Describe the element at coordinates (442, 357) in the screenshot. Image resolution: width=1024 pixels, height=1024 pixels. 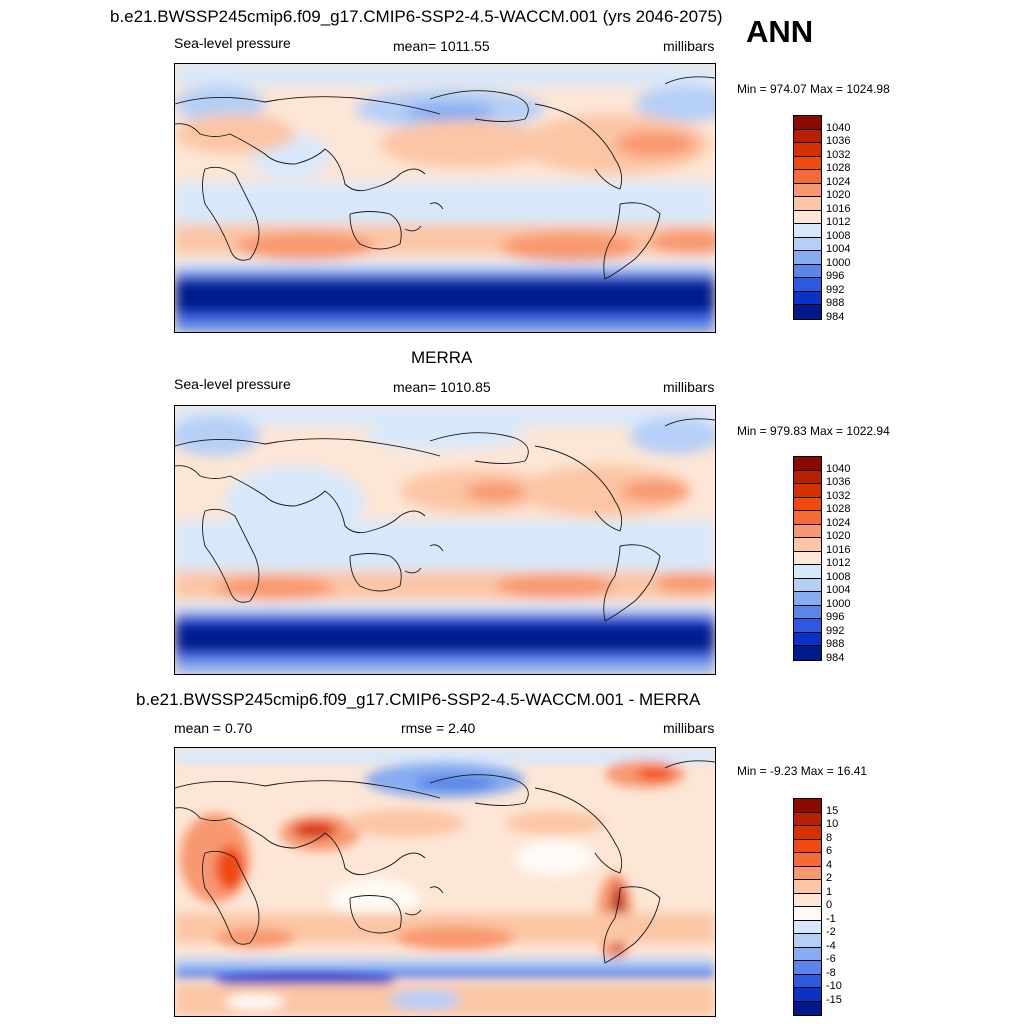
I see `panel2-title: MERRA` at that location.